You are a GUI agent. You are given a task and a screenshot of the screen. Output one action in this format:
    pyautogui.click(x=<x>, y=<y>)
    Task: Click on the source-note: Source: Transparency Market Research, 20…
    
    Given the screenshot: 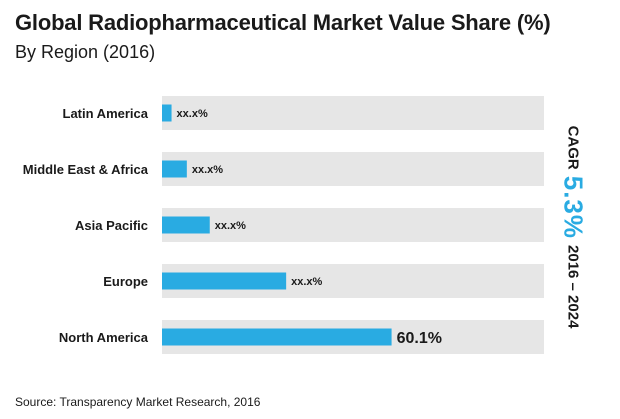 What is the action you would take?
    pyautogui.click(x=138, y=402)
    